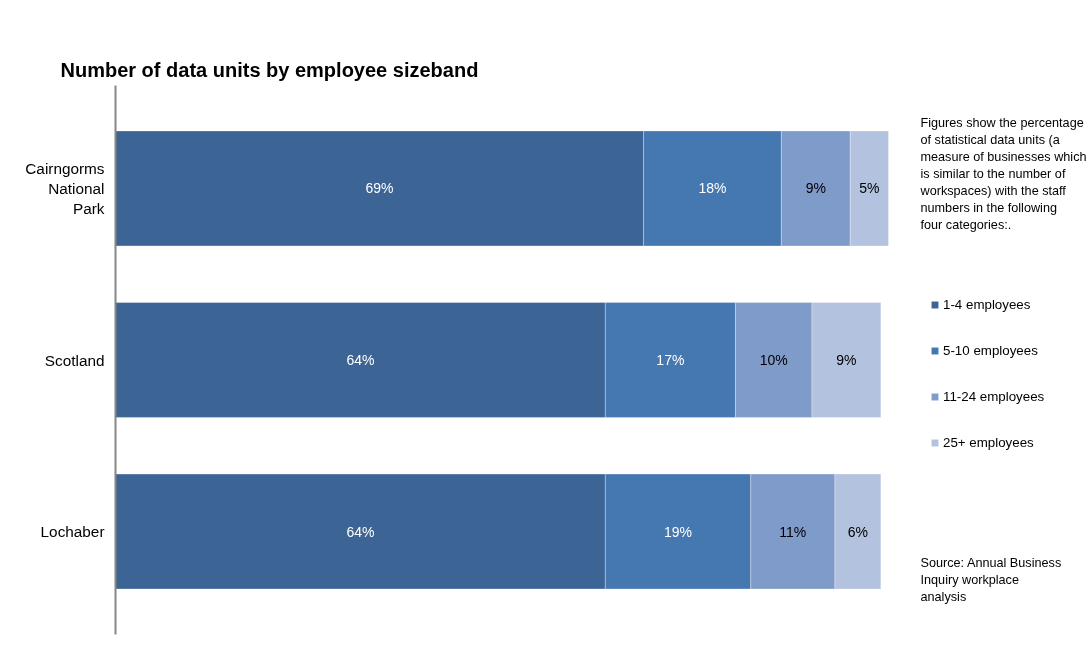 The height and width of the screenshot is (664, 1091). Describe the element at coordinates (1003, 173) in the screenshot. I see `text: Figures show the percentage of statistical data units (a measure of businesses which is similar to the number of workspaces) with the staff numbers in the following four categories:.` at that location.